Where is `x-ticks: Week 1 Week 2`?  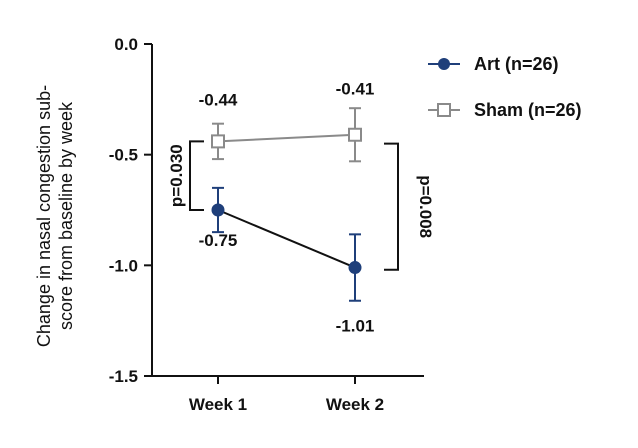
x-ticks: Week 1 Week 2 is located at coordinates (286, 395).